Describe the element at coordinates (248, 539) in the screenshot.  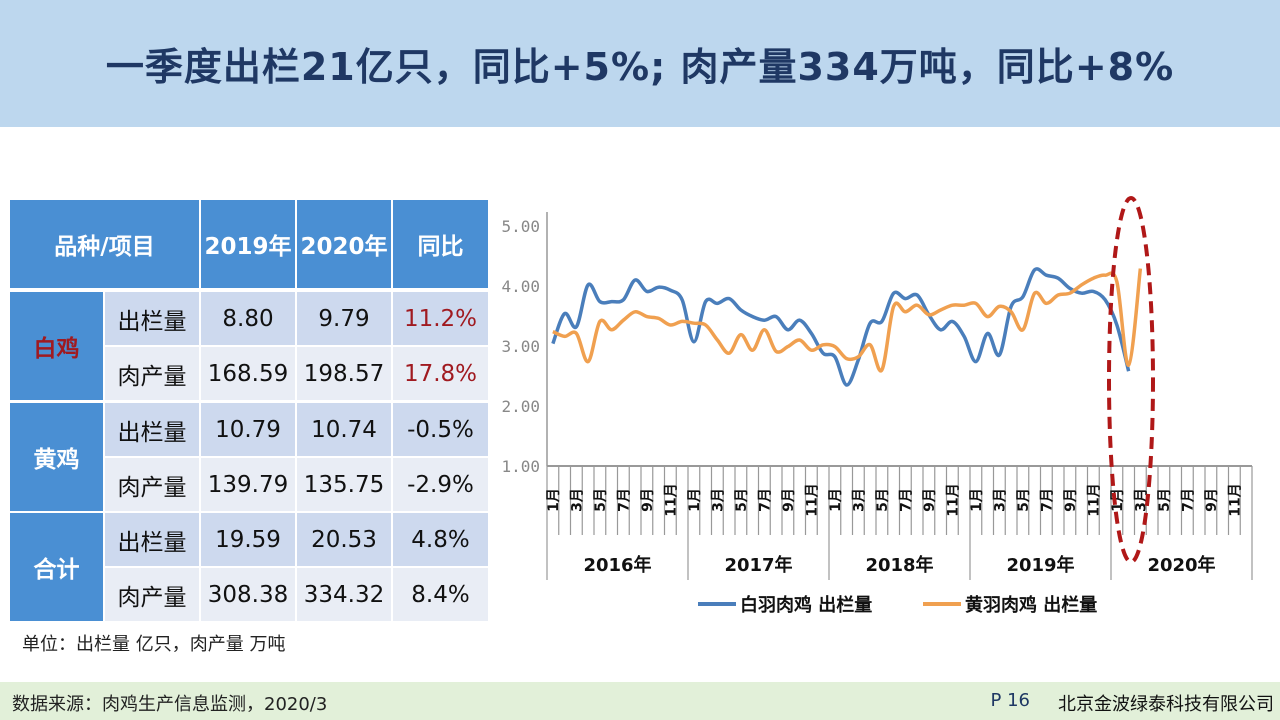
I see `value-2019: 19.59` at that location.